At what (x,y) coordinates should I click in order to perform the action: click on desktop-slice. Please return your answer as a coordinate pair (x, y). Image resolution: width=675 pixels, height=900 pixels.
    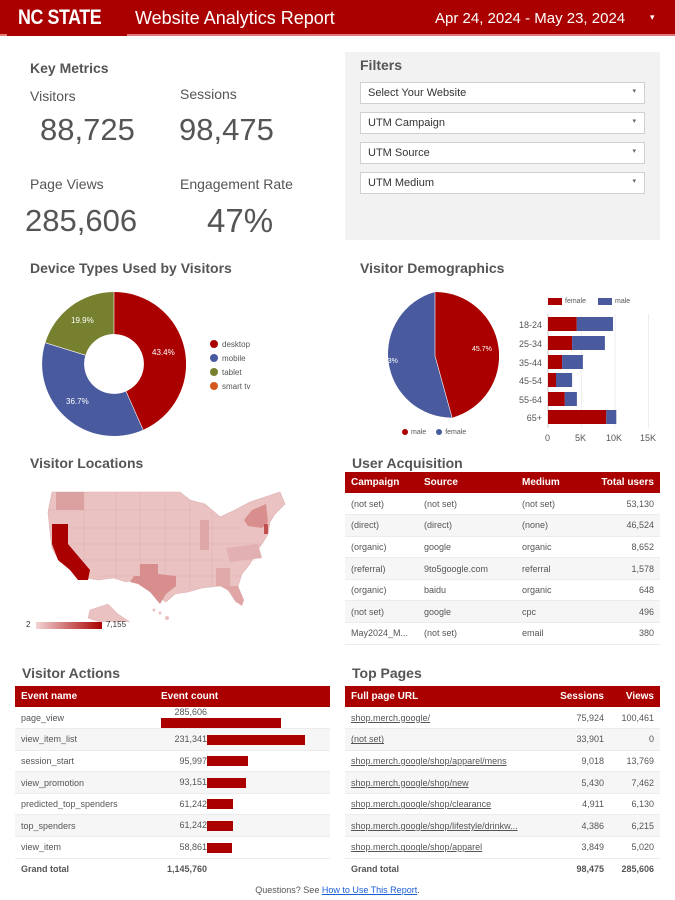
    Looking at the image, I should click on (150, 361).